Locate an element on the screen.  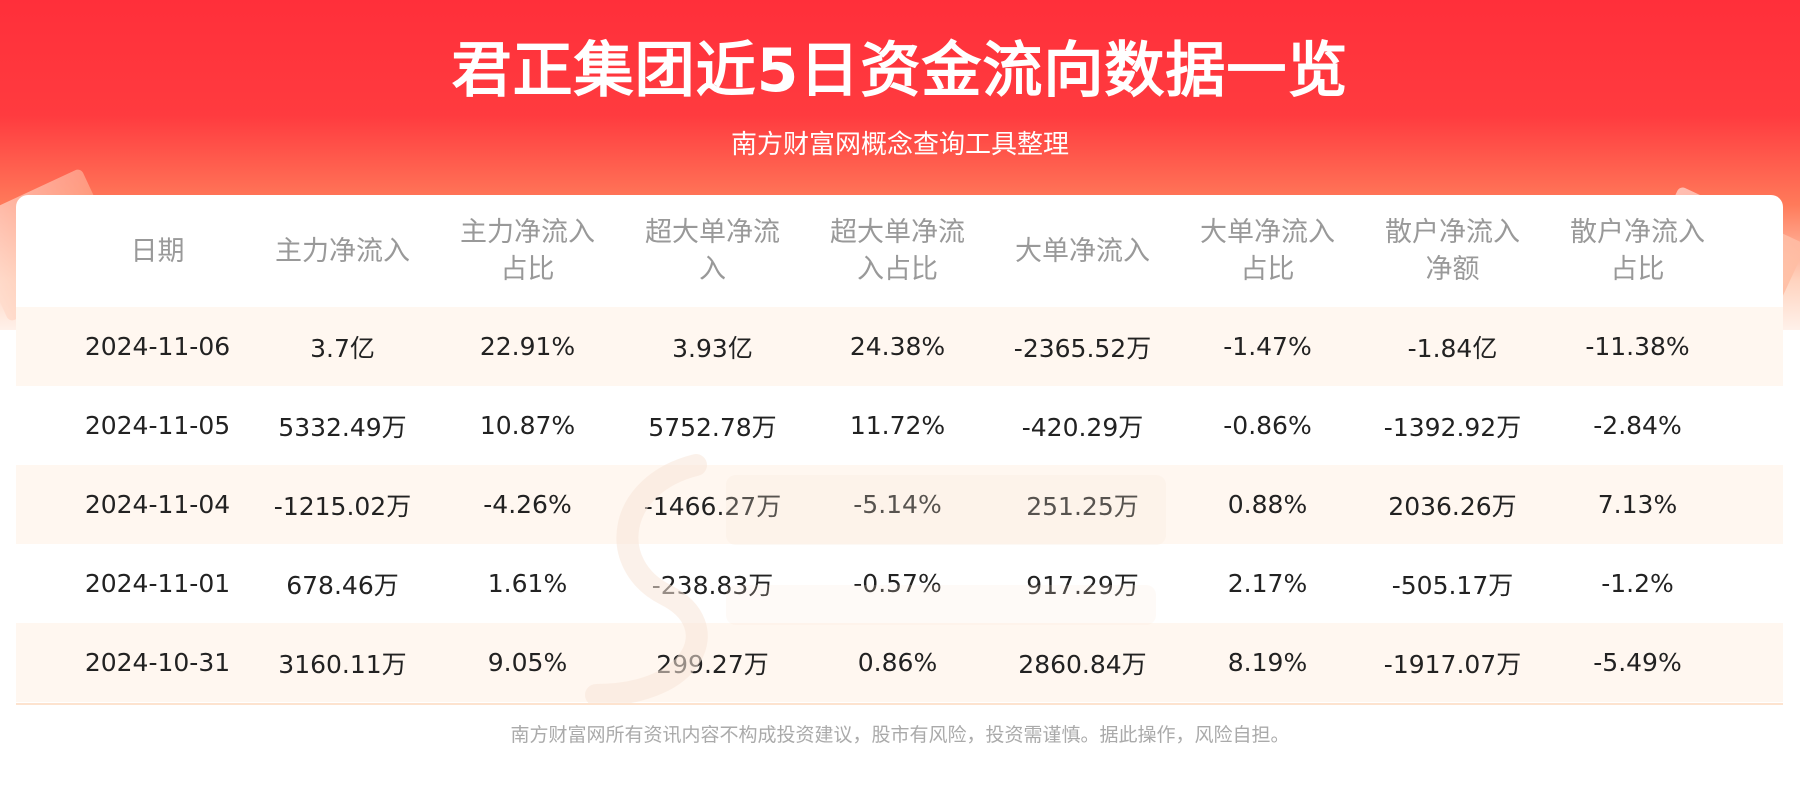
table-cell: 9.05% is located at coordinates (527, 662).